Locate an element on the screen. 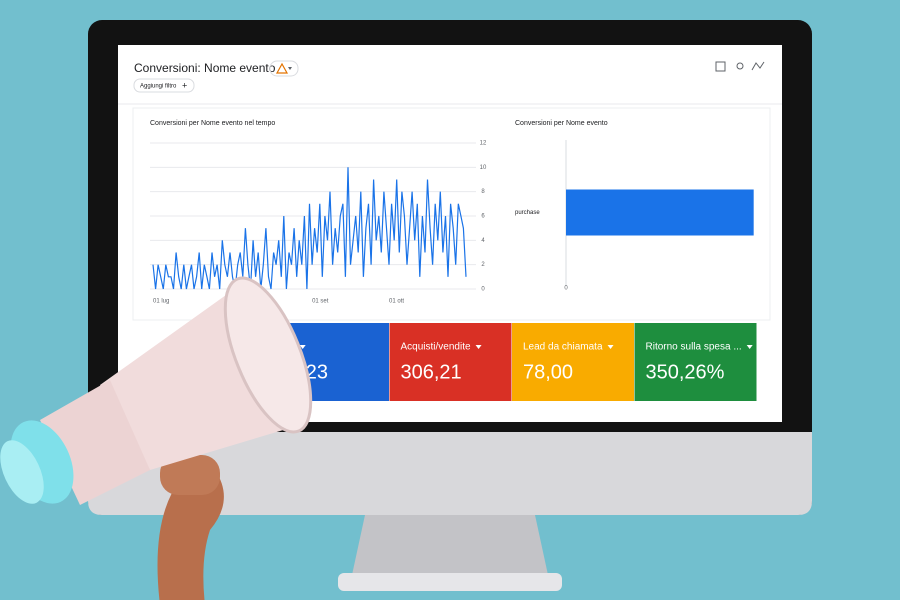 This screenshot has width=900, height=600. warning-icon is located at coordinates (282, 68).